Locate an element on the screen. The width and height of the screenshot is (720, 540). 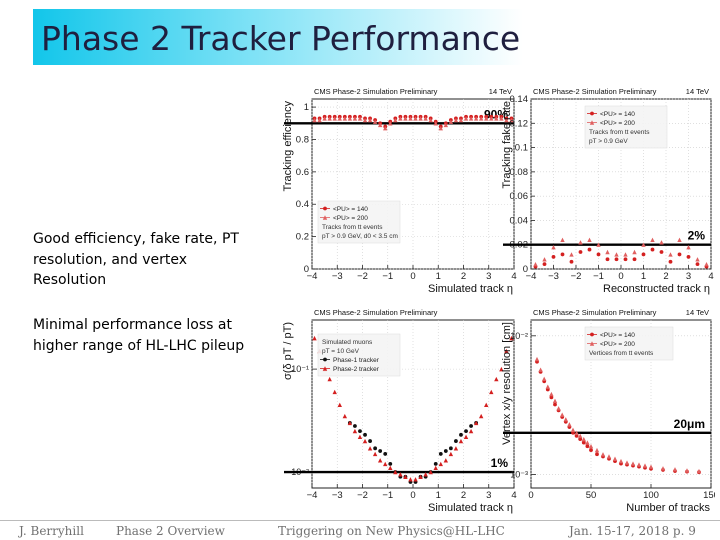
y-tick-label: 0.1 is located at coordinates (521, 148).